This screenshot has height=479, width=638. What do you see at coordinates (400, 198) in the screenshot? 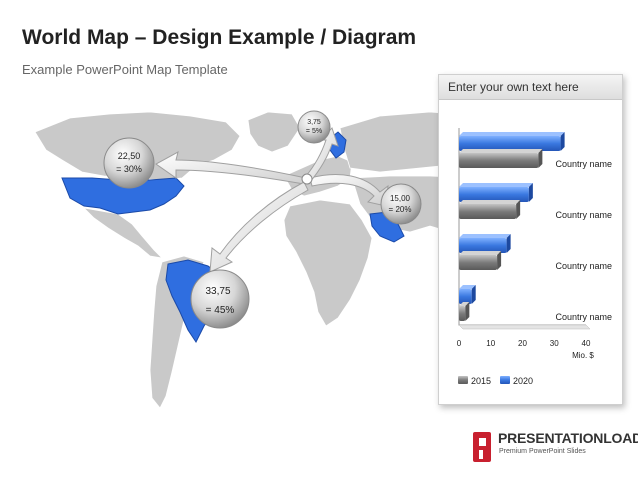
I see `callout-value: 15,00` at bounding box center [400, 198].